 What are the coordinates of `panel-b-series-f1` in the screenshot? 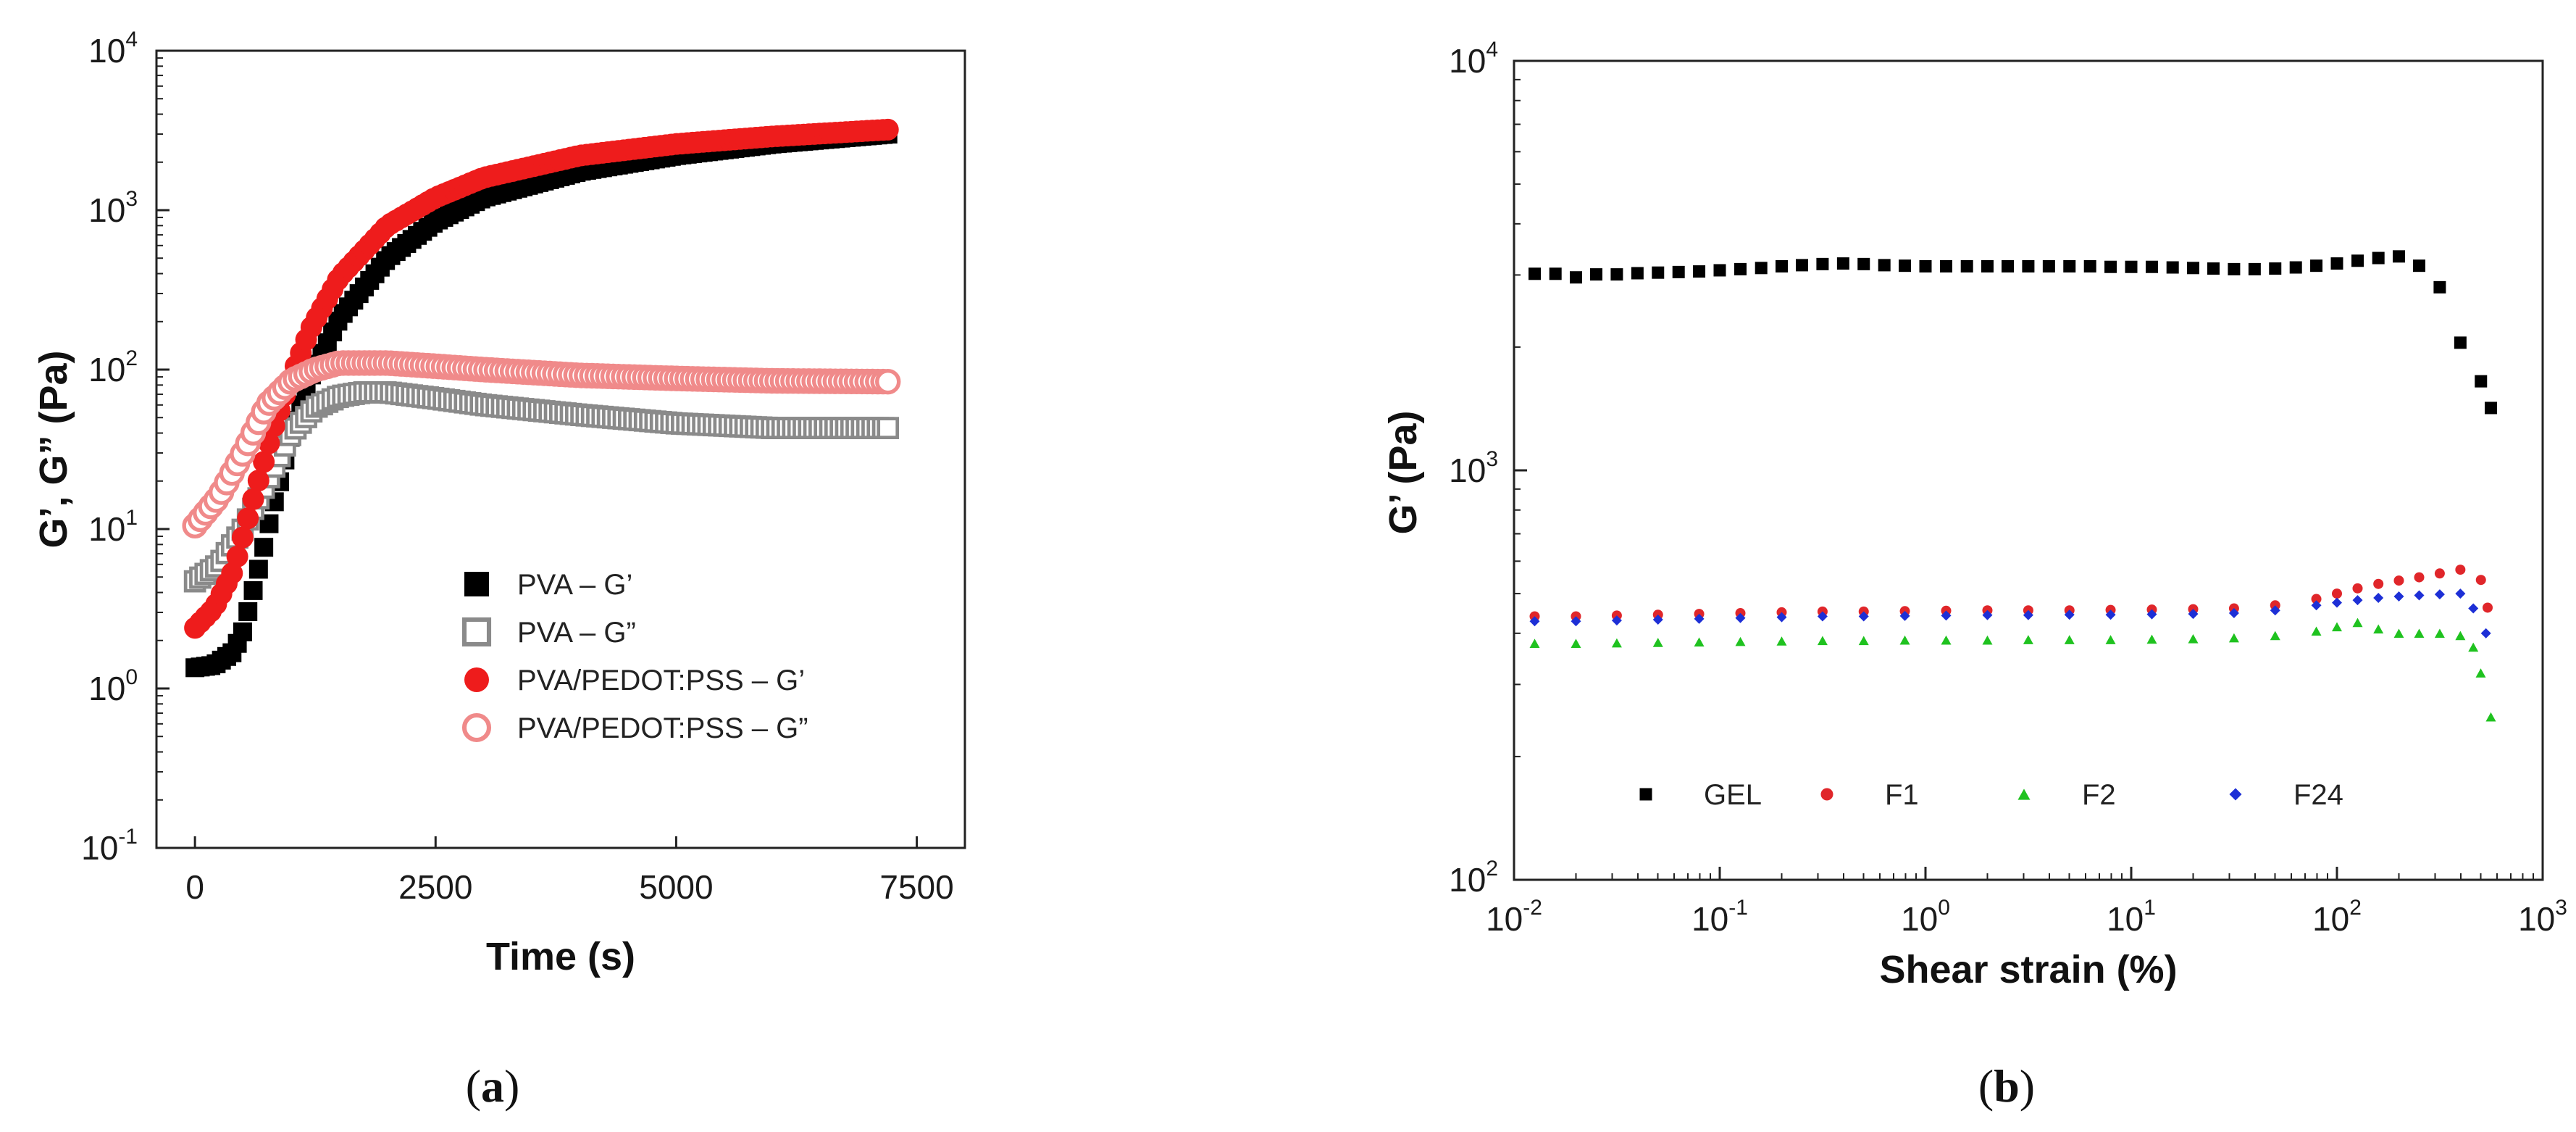 It's located at (2011, 593).